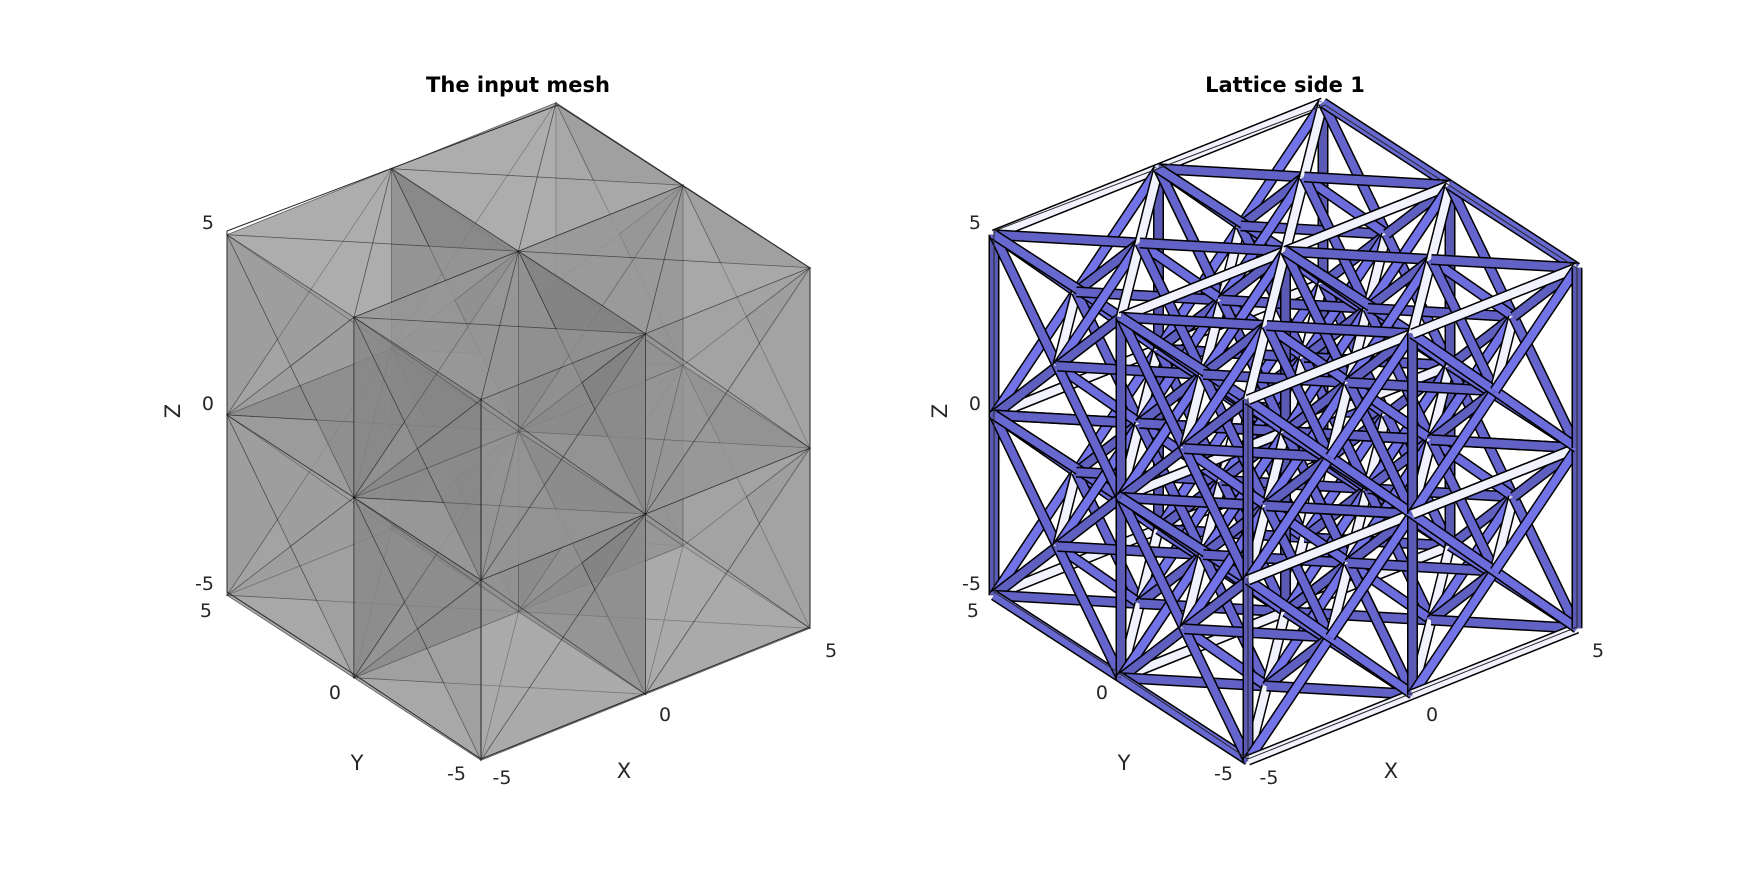  What do you see at coordinates (208, 404) in the screenshot?
I see `z-tick-label: 0` at bounding box center [208, 404].